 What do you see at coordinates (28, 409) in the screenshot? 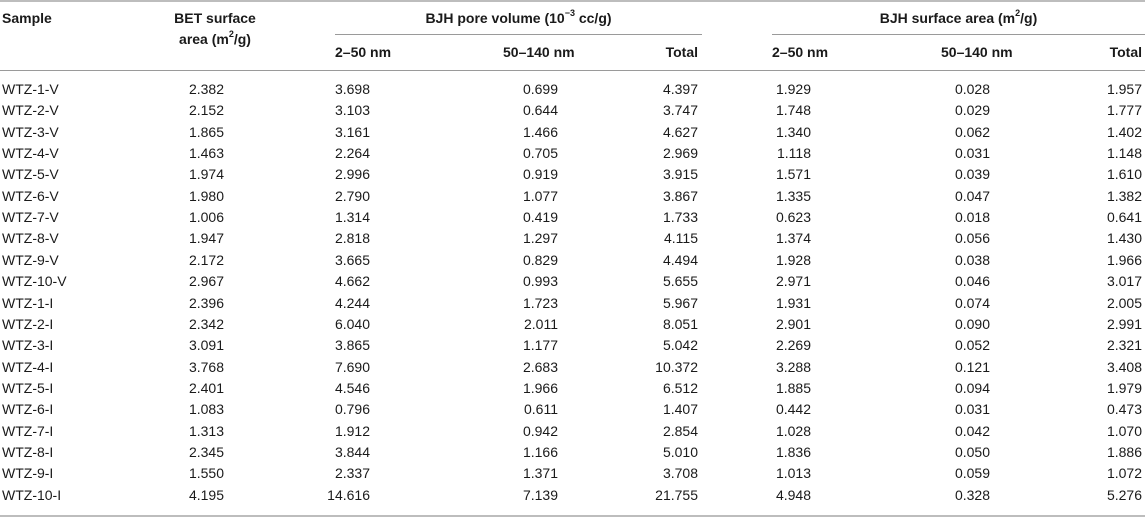
I see `cell-sample: WTZ-6-I` at bounding box center [28, 409].